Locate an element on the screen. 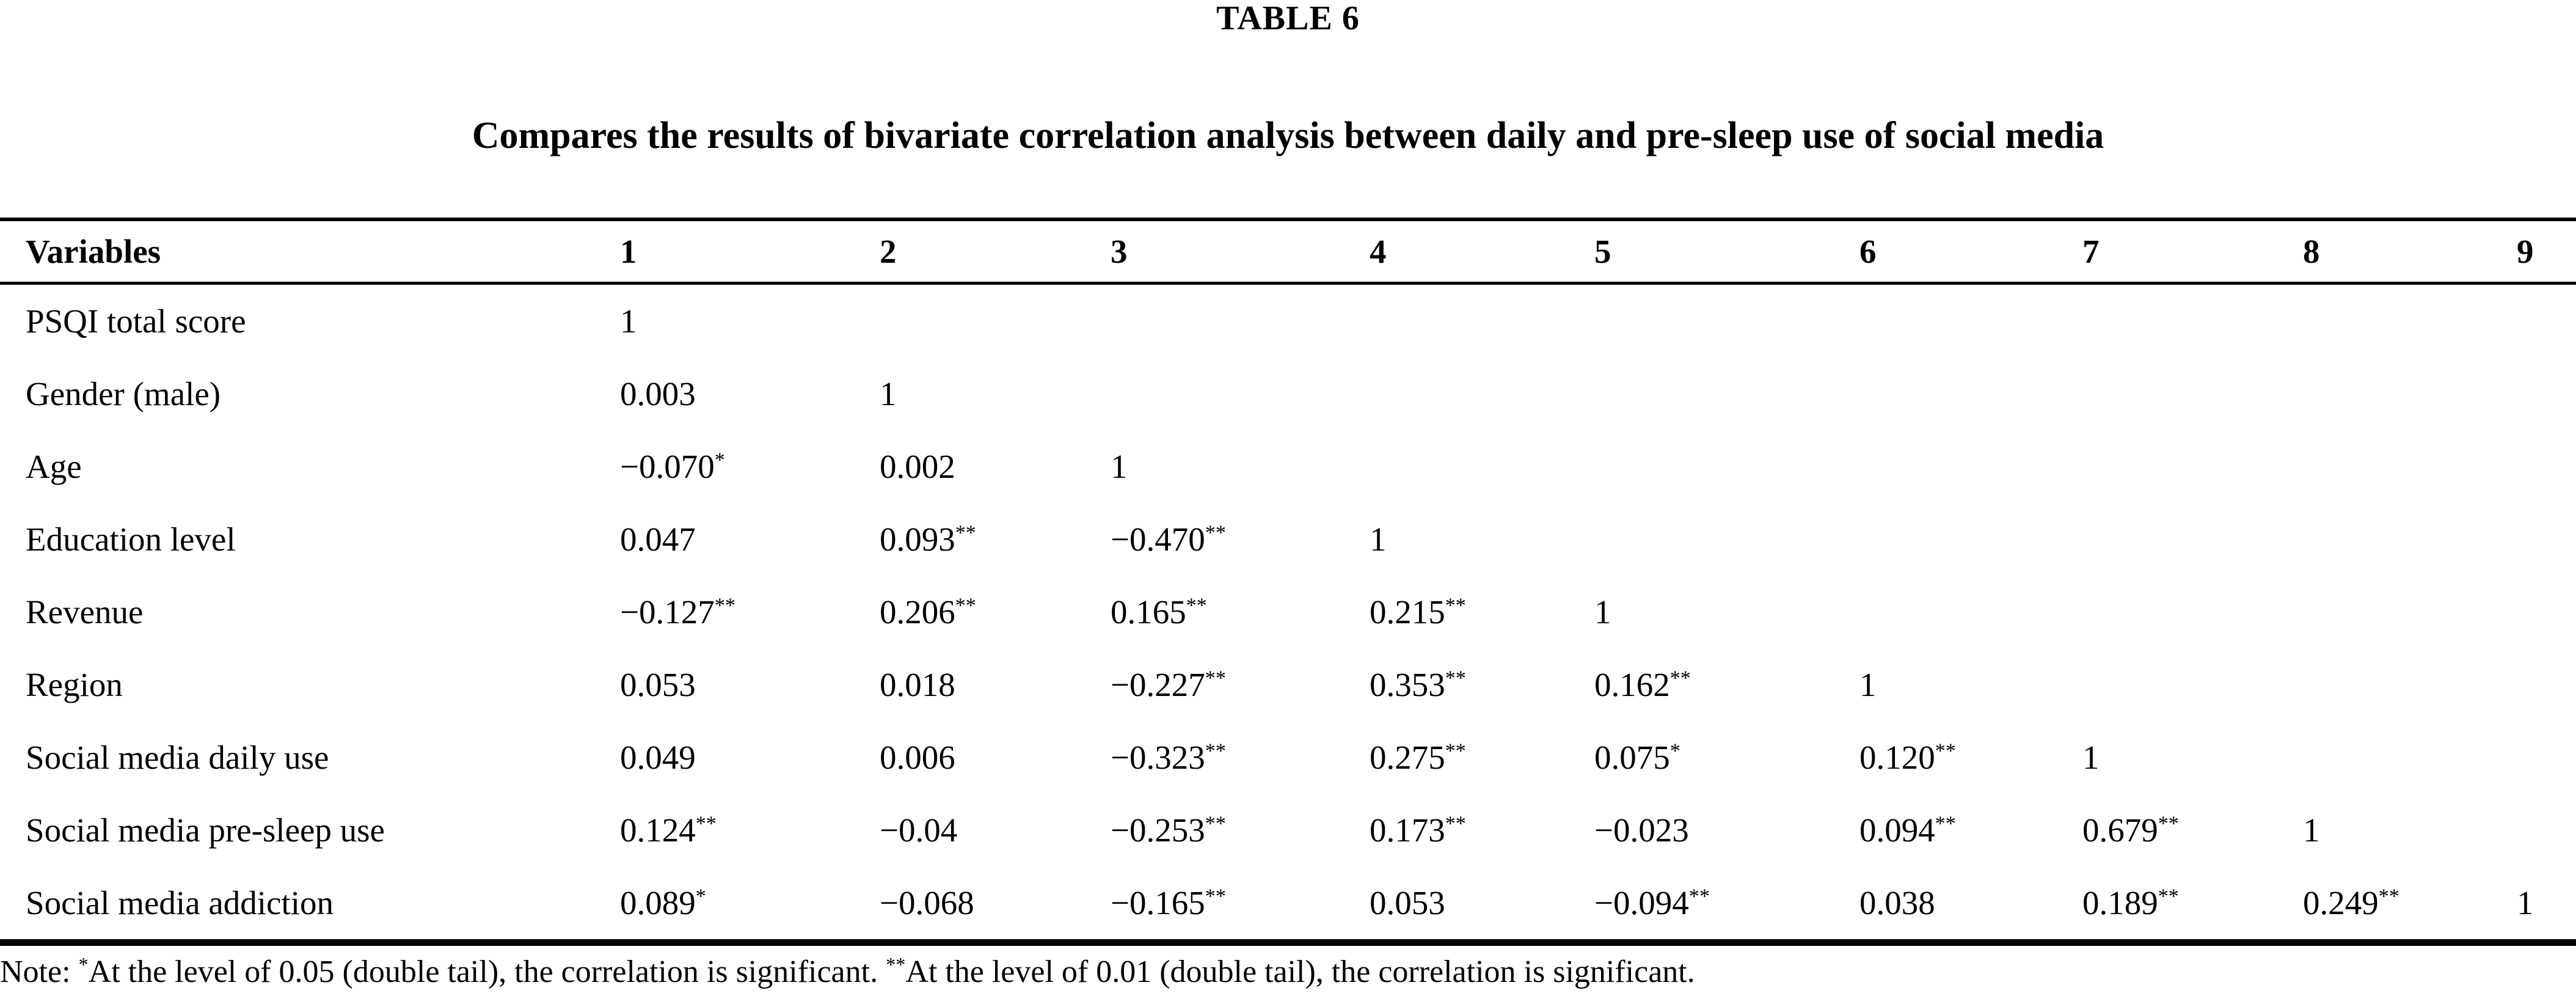  correlation-cell: −0.04 is located at coordinates (919, 830).